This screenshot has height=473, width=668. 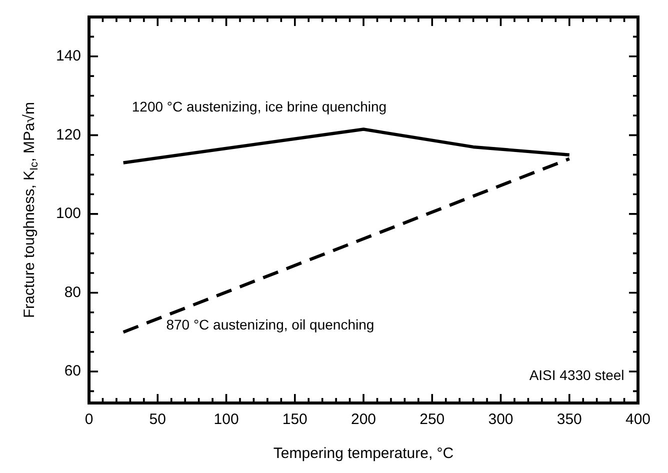 I want to click on x-tick-label: 300, so click(x=501, y=419).